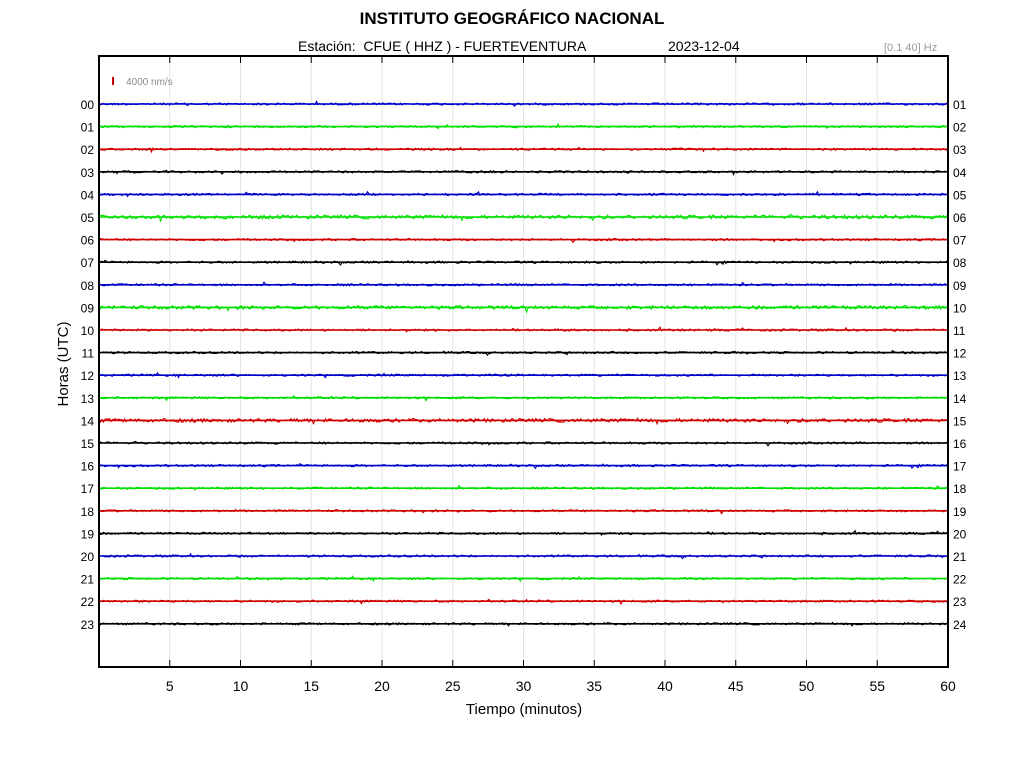  What do you see at coordinates (665, 686) in the screenshot?
I see `x-tick-label: 40` at bounding box center [665, 686].